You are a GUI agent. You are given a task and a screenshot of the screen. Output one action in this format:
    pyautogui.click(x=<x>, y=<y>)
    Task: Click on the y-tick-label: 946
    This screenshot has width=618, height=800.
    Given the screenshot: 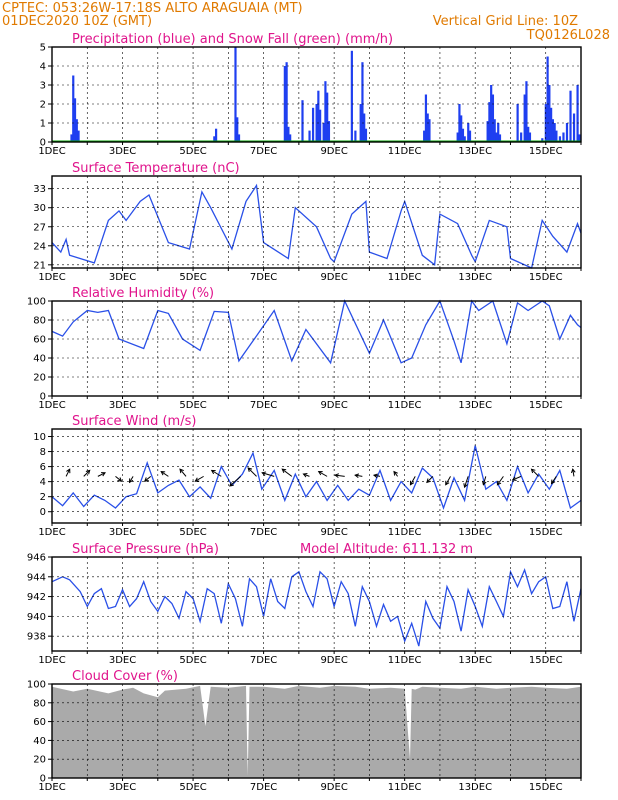 What is the action you would take?
    pyautogui.click(x=36, y=558)
    